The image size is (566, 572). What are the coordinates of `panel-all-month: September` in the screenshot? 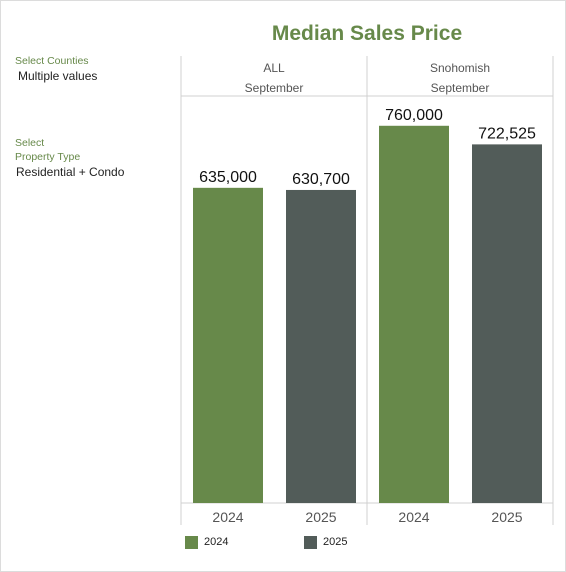 It's located at (274, 88).